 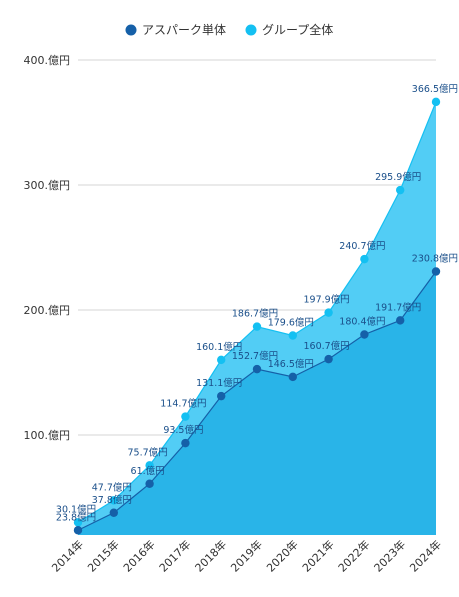 I want to click on data-label-series-1: 37.8億円, so click(x=112, y=500).